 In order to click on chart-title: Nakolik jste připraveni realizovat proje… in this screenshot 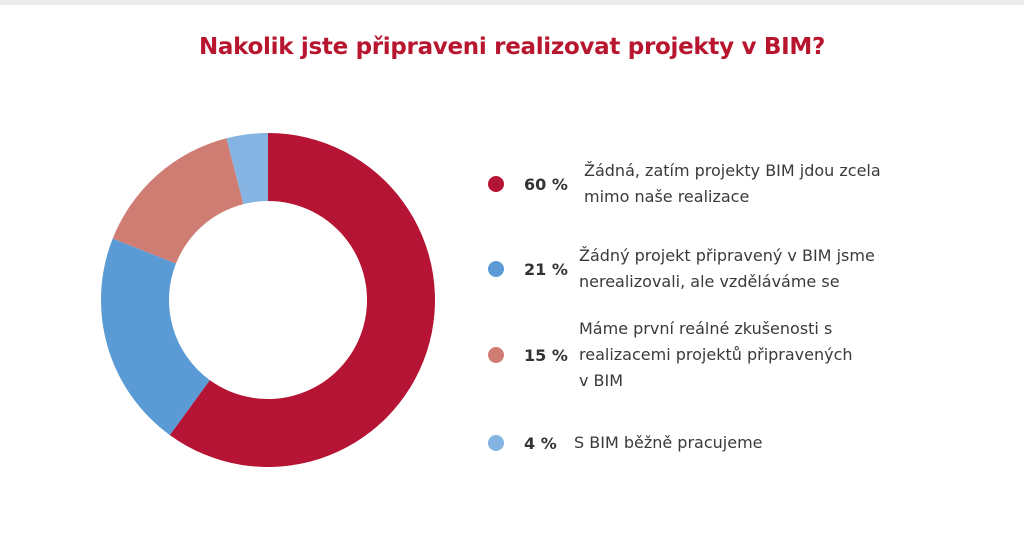, I will do `click(511, 47)`.